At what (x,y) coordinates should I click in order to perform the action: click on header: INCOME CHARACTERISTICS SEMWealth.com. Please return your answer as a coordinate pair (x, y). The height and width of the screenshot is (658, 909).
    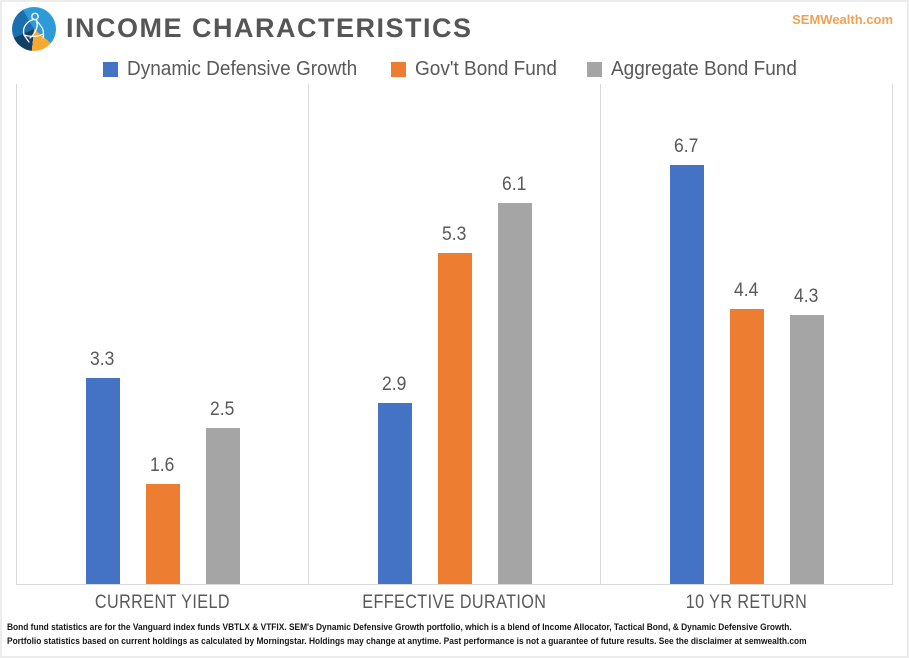
    Looking at the image, I should click on (454, 28).